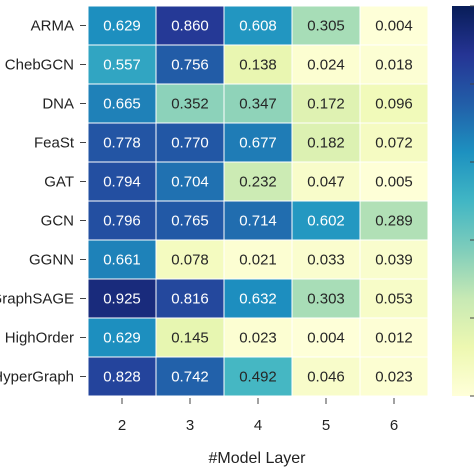 The image size is (474, 474). I want to click on cell-value-label: 0.632, so click(258, 299).